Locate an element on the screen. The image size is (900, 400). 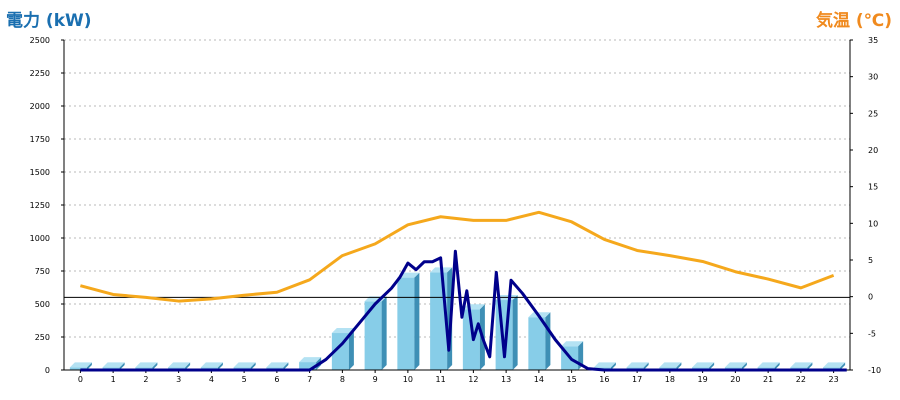
x-tick-label: 7 is located at coordinates (309, 379).